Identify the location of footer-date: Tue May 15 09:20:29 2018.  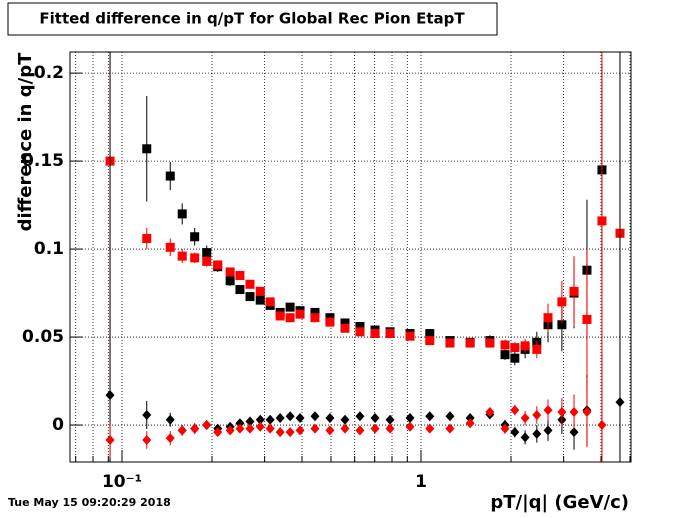
(89, 502).